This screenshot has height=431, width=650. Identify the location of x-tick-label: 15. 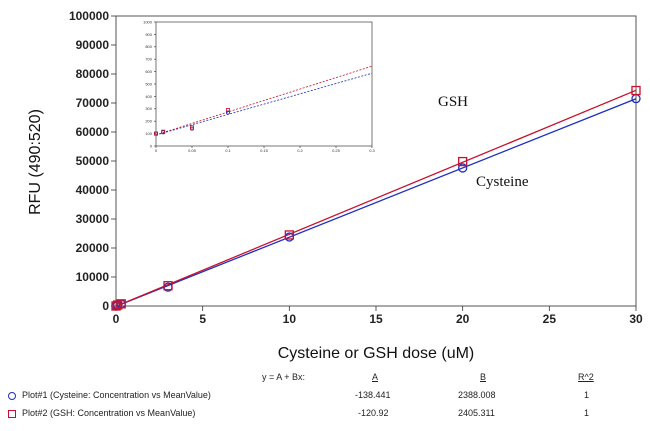
(376, 319).